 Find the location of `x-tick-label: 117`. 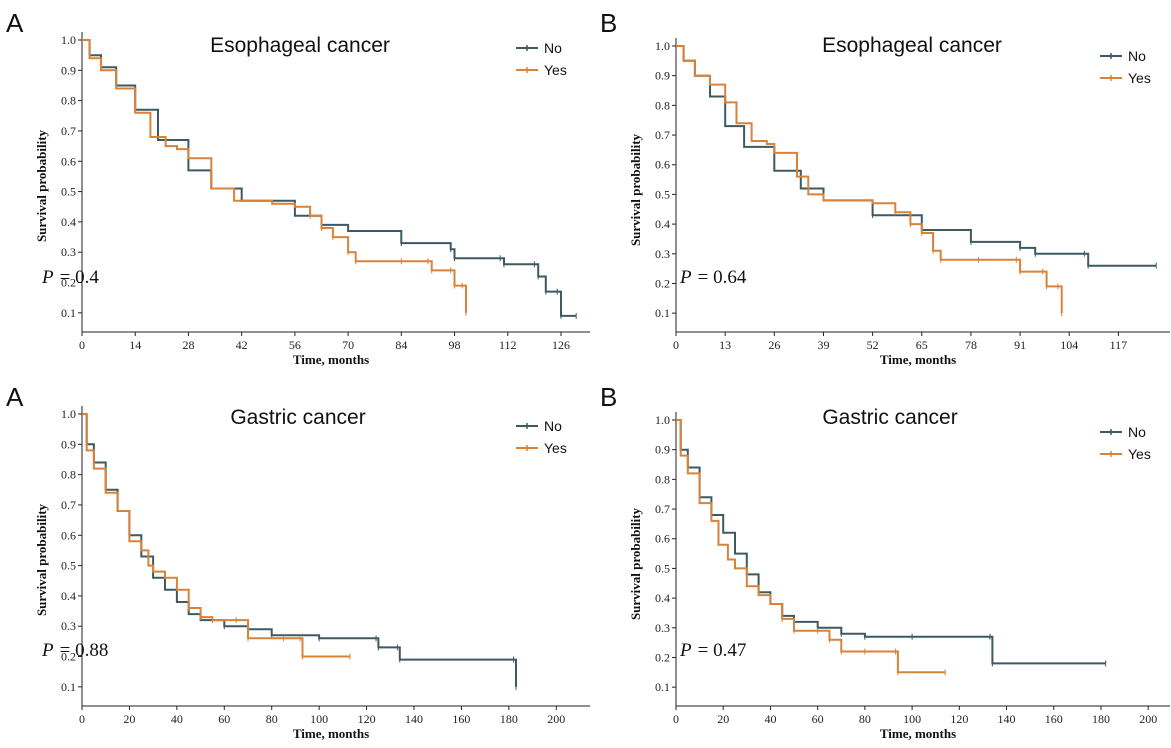

x-tick-label: 117 is located at coordinates (1119, 345).